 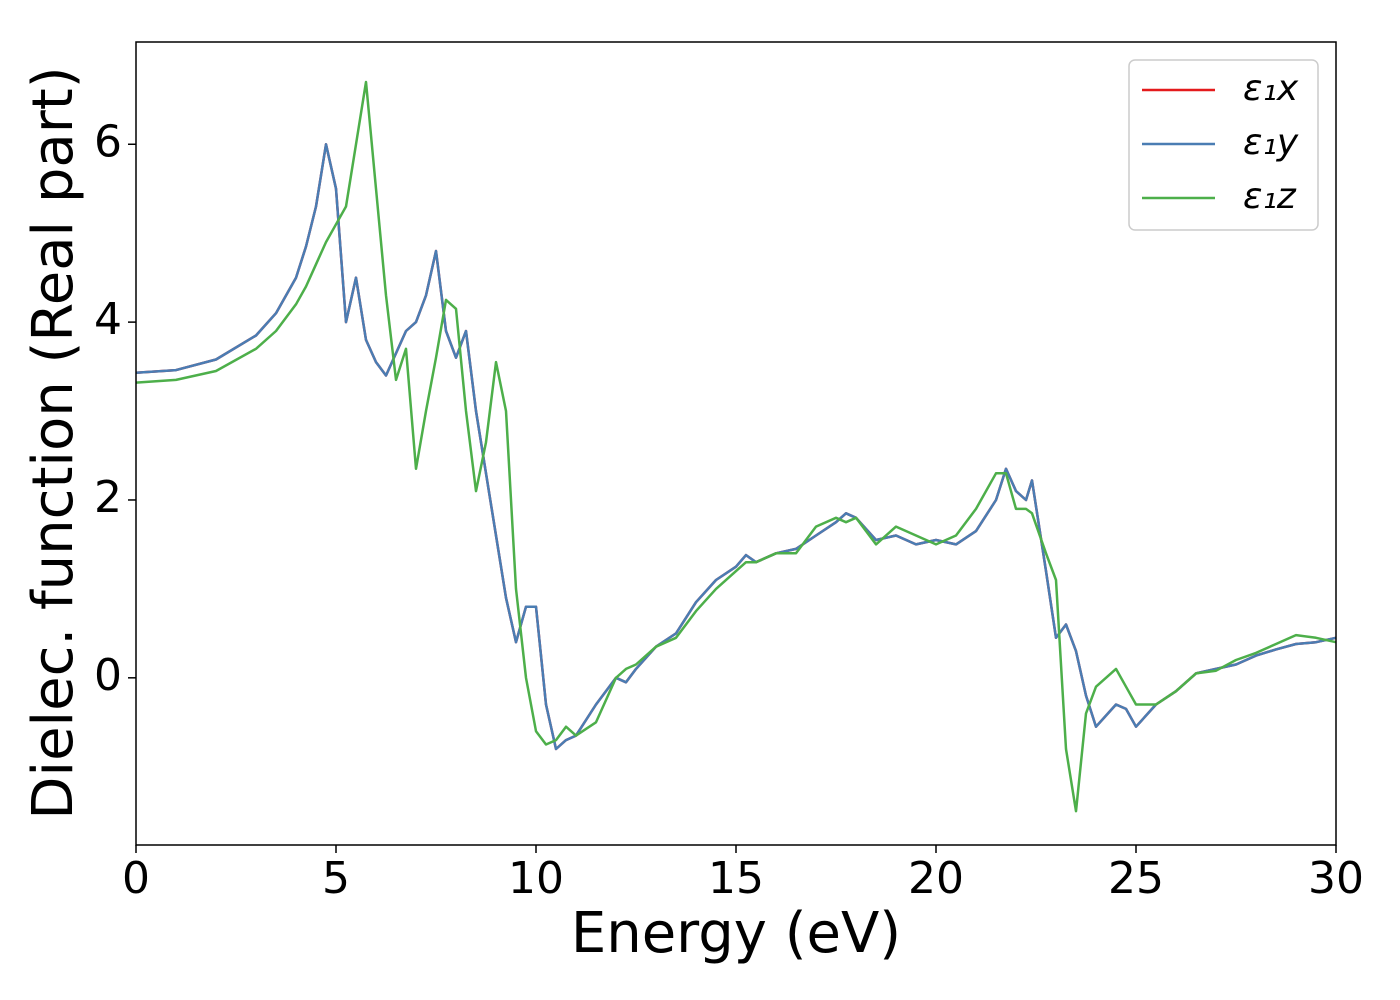 What do you see at coordinates (53, 442) in the screenshot?
I see `y-axis-label: Dielec. function (Real part)` at bounding box center [53, 442].